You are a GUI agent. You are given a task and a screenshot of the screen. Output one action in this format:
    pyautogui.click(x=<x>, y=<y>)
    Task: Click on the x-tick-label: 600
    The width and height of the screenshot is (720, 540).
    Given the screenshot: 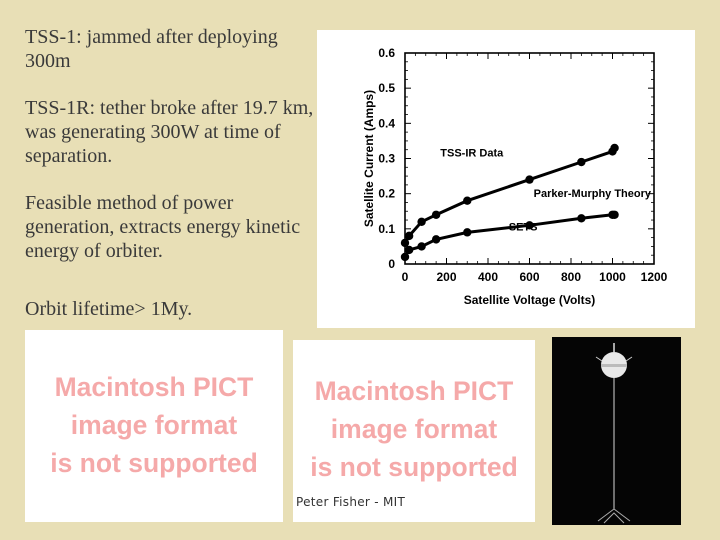 What is the action you would take?
    pyautogui.click(x=529, y=277)
    